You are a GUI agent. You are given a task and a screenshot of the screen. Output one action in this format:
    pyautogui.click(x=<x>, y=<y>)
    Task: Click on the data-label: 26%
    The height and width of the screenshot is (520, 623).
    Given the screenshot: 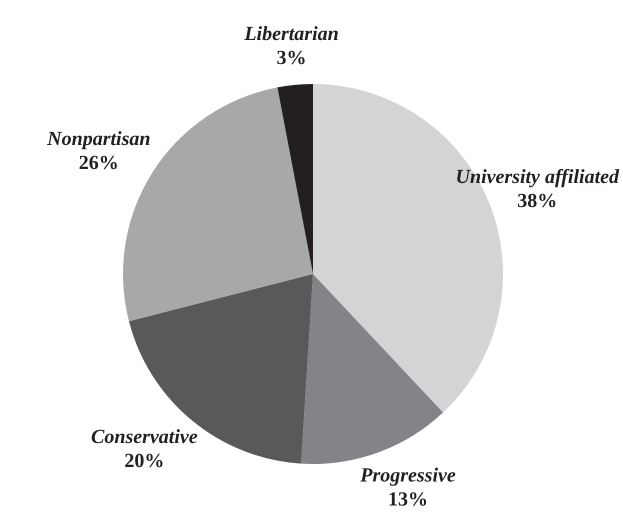 What is the action you would take?
    pyautogui.click(x=98, y=163)
    